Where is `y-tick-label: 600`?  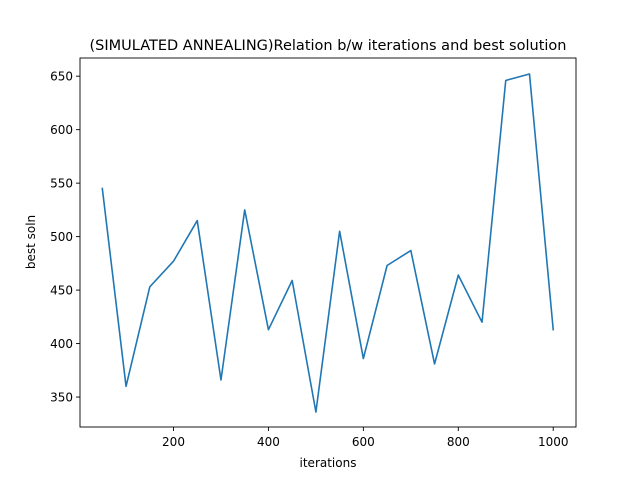
y-tick-label: 600 is located at coordinates (61, 130).